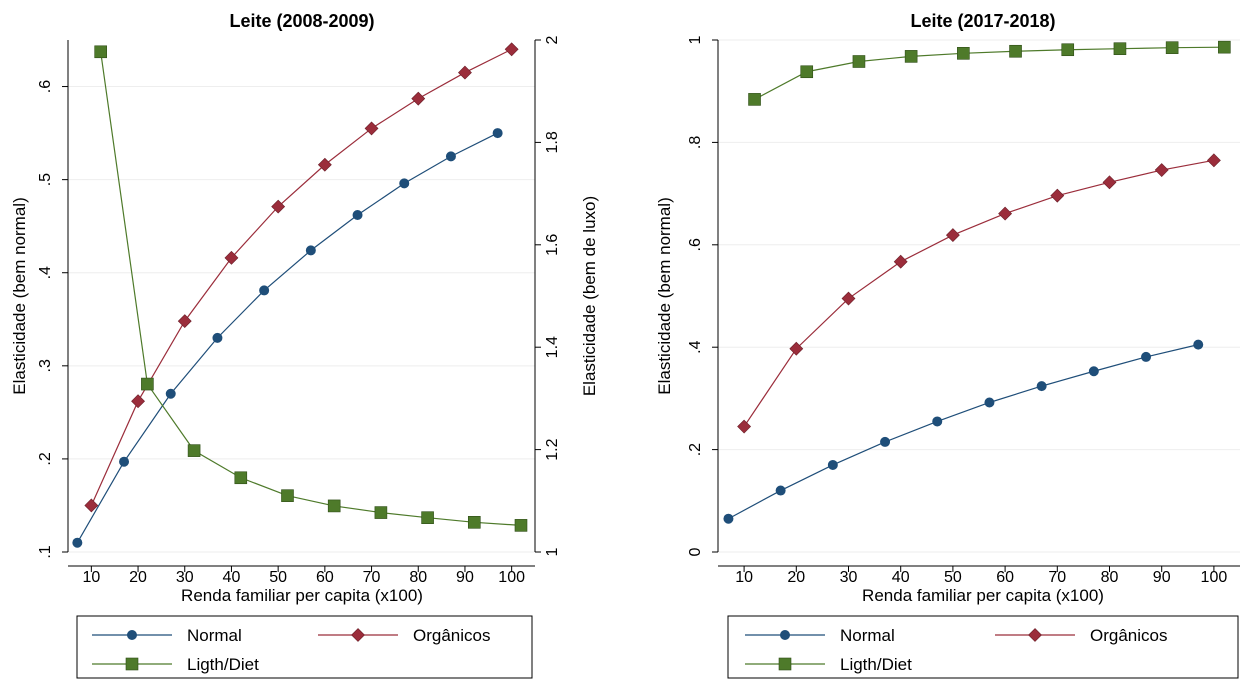 Image resolution: width=1248 pixels, height=679 pixels. I want to click on series-line-ligth, so click(989, 73).